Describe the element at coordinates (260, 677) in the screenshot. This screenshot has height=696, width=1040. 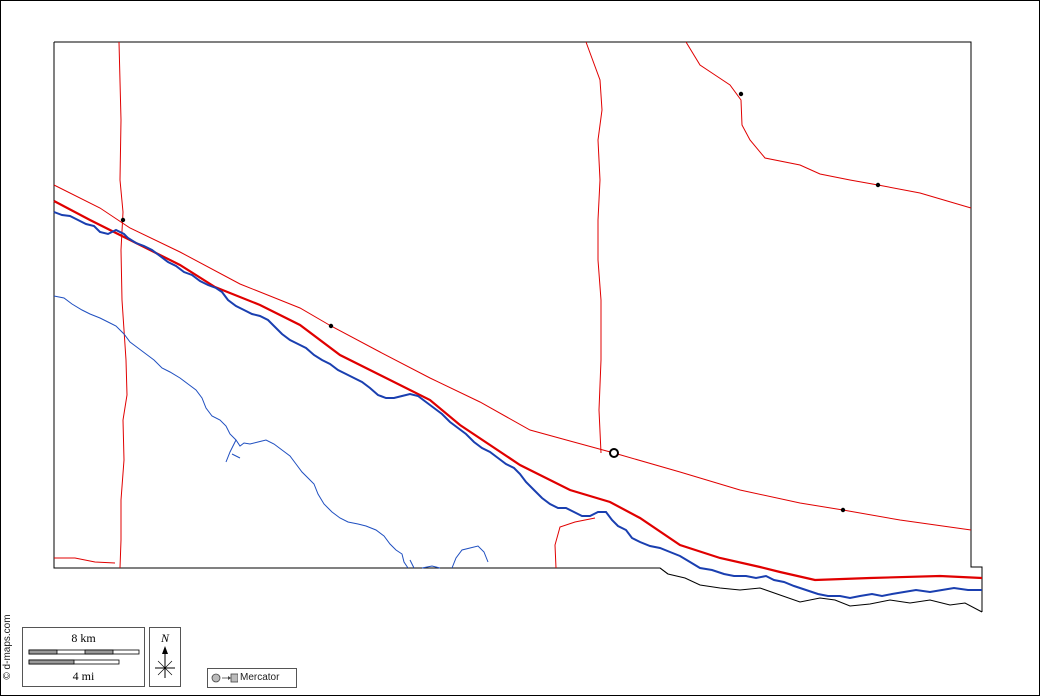
I see `projection-name: Mercator` at that location.